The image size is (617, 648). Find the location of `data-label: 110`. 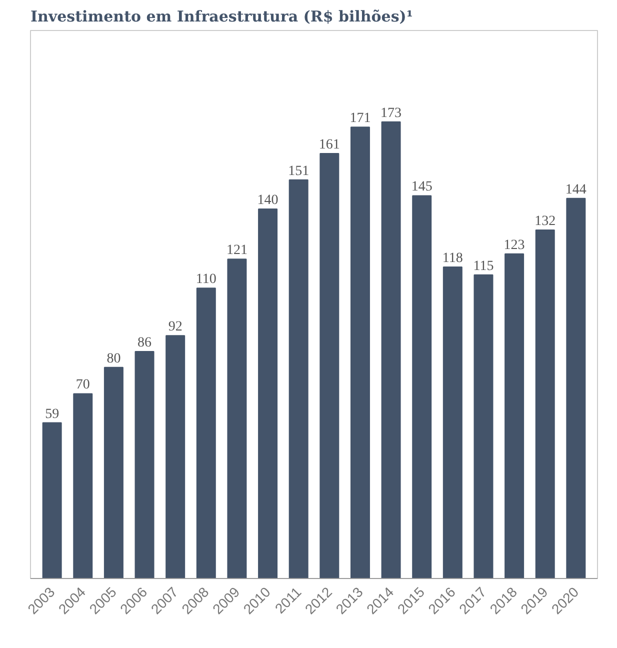

data-label: 110 is located at coordinates (206, 280).